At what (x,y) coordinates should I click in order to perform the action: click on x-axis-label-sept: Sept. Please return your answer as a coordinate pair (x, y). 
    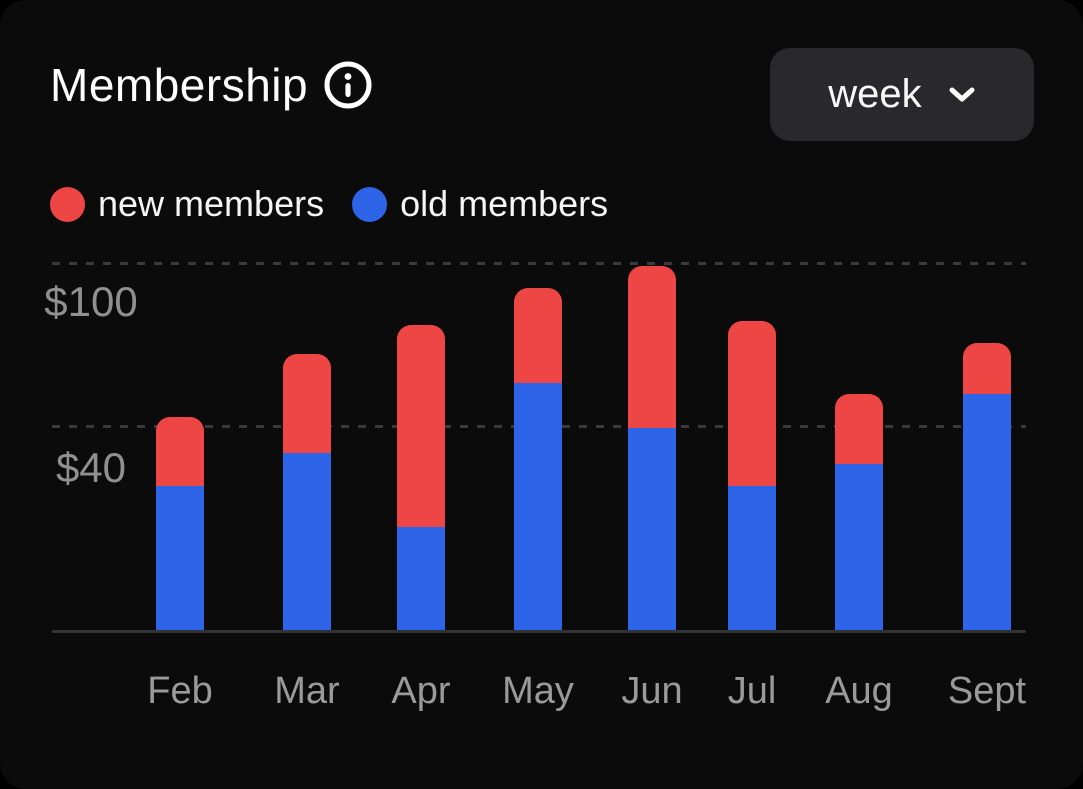
    Looking at the image, I should click on (987, 691).